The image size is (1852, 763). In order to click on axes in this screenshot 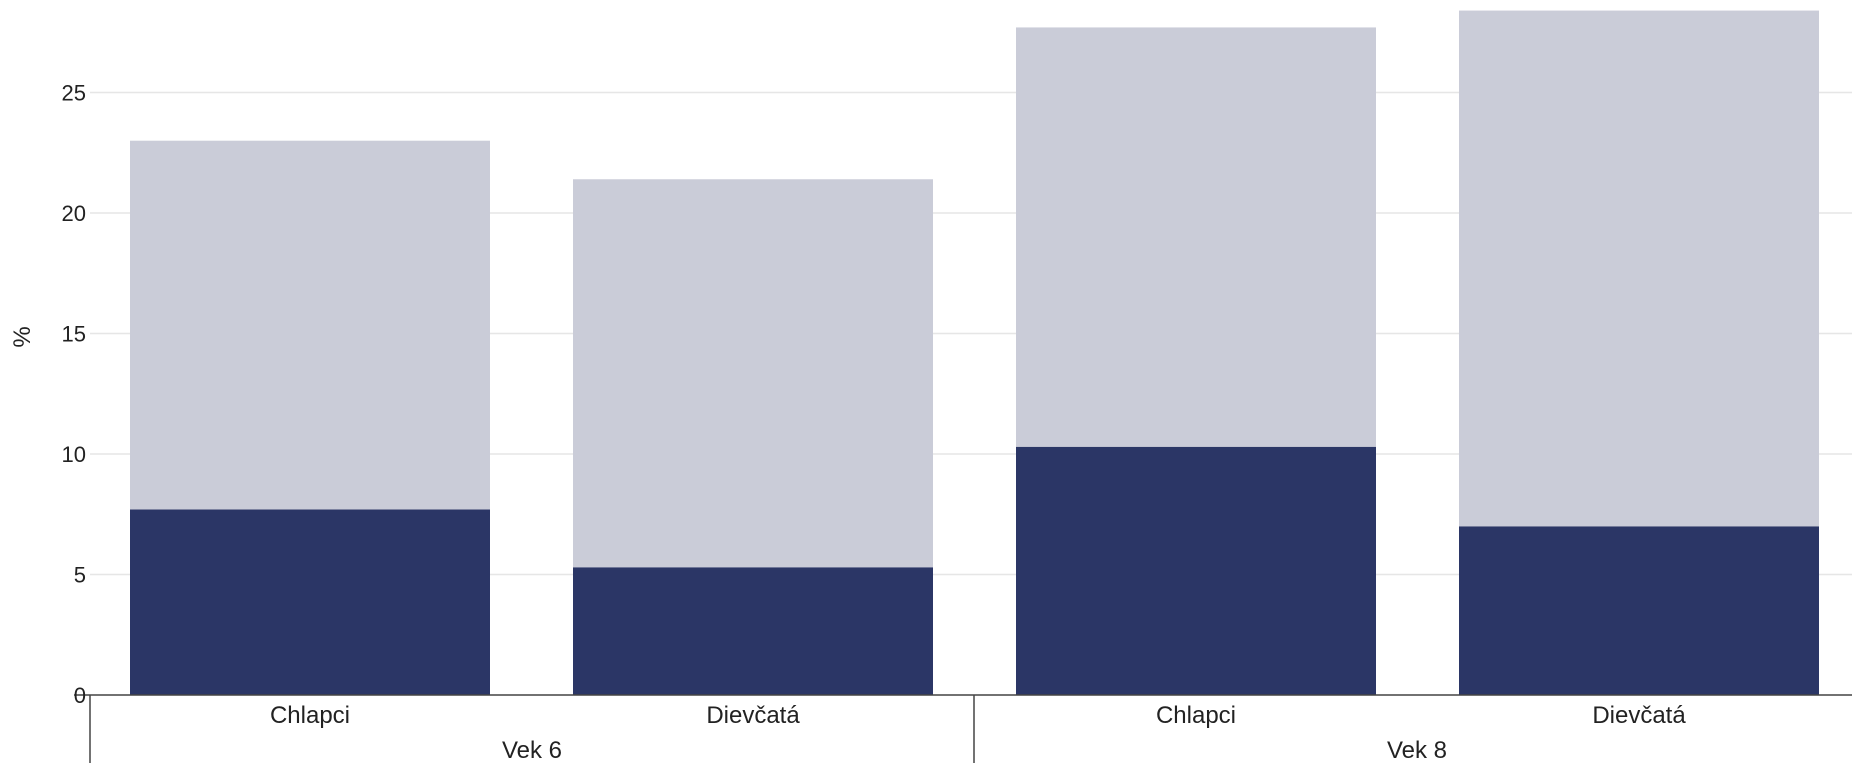, I will do `click(963, 728)`.